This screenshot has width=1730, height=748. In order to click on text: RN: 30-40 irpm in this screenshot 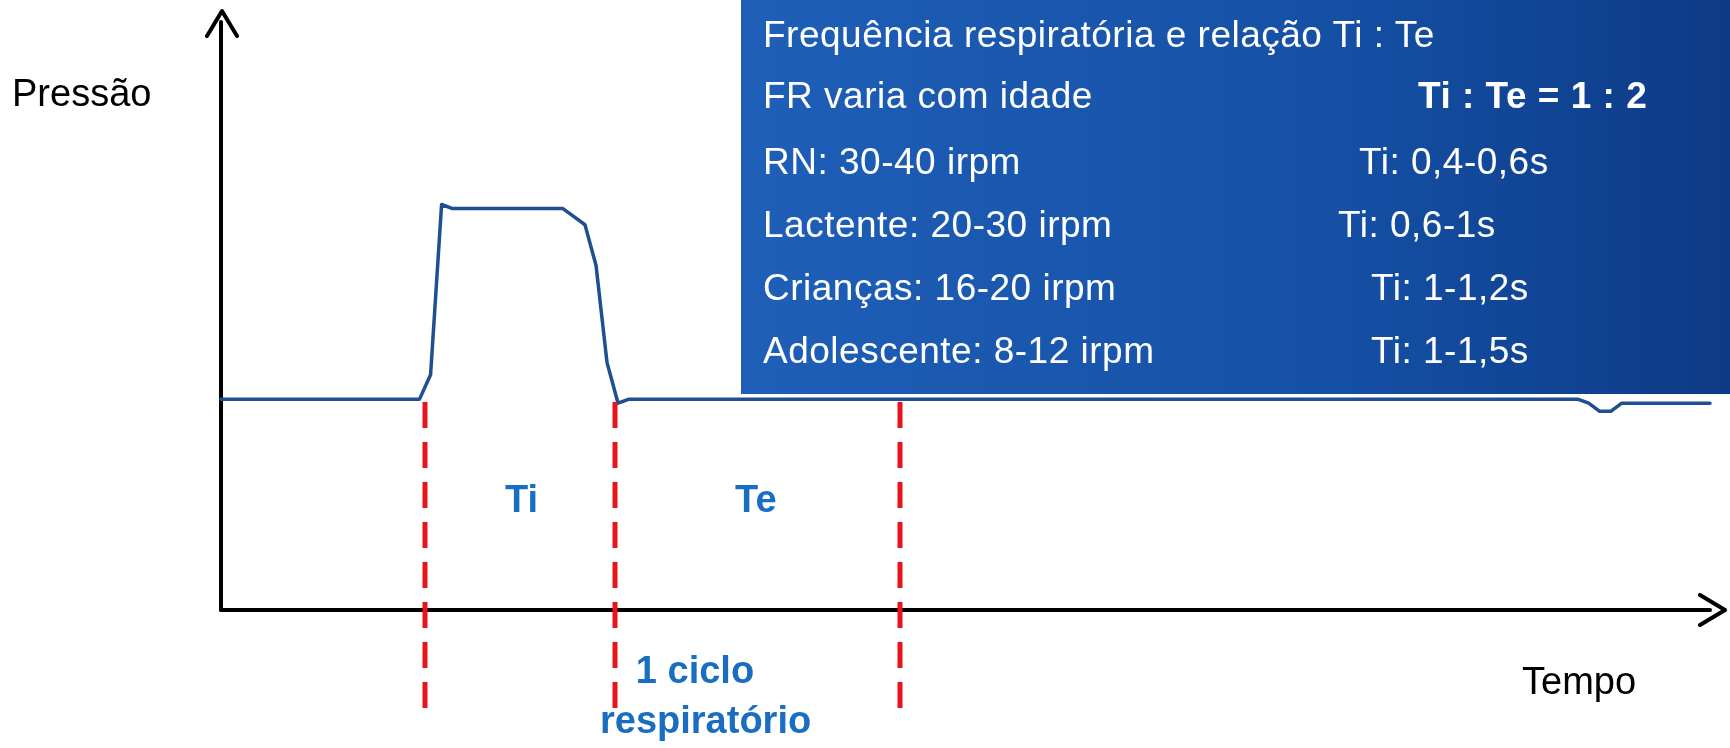, I will do `click(892, 162)`.